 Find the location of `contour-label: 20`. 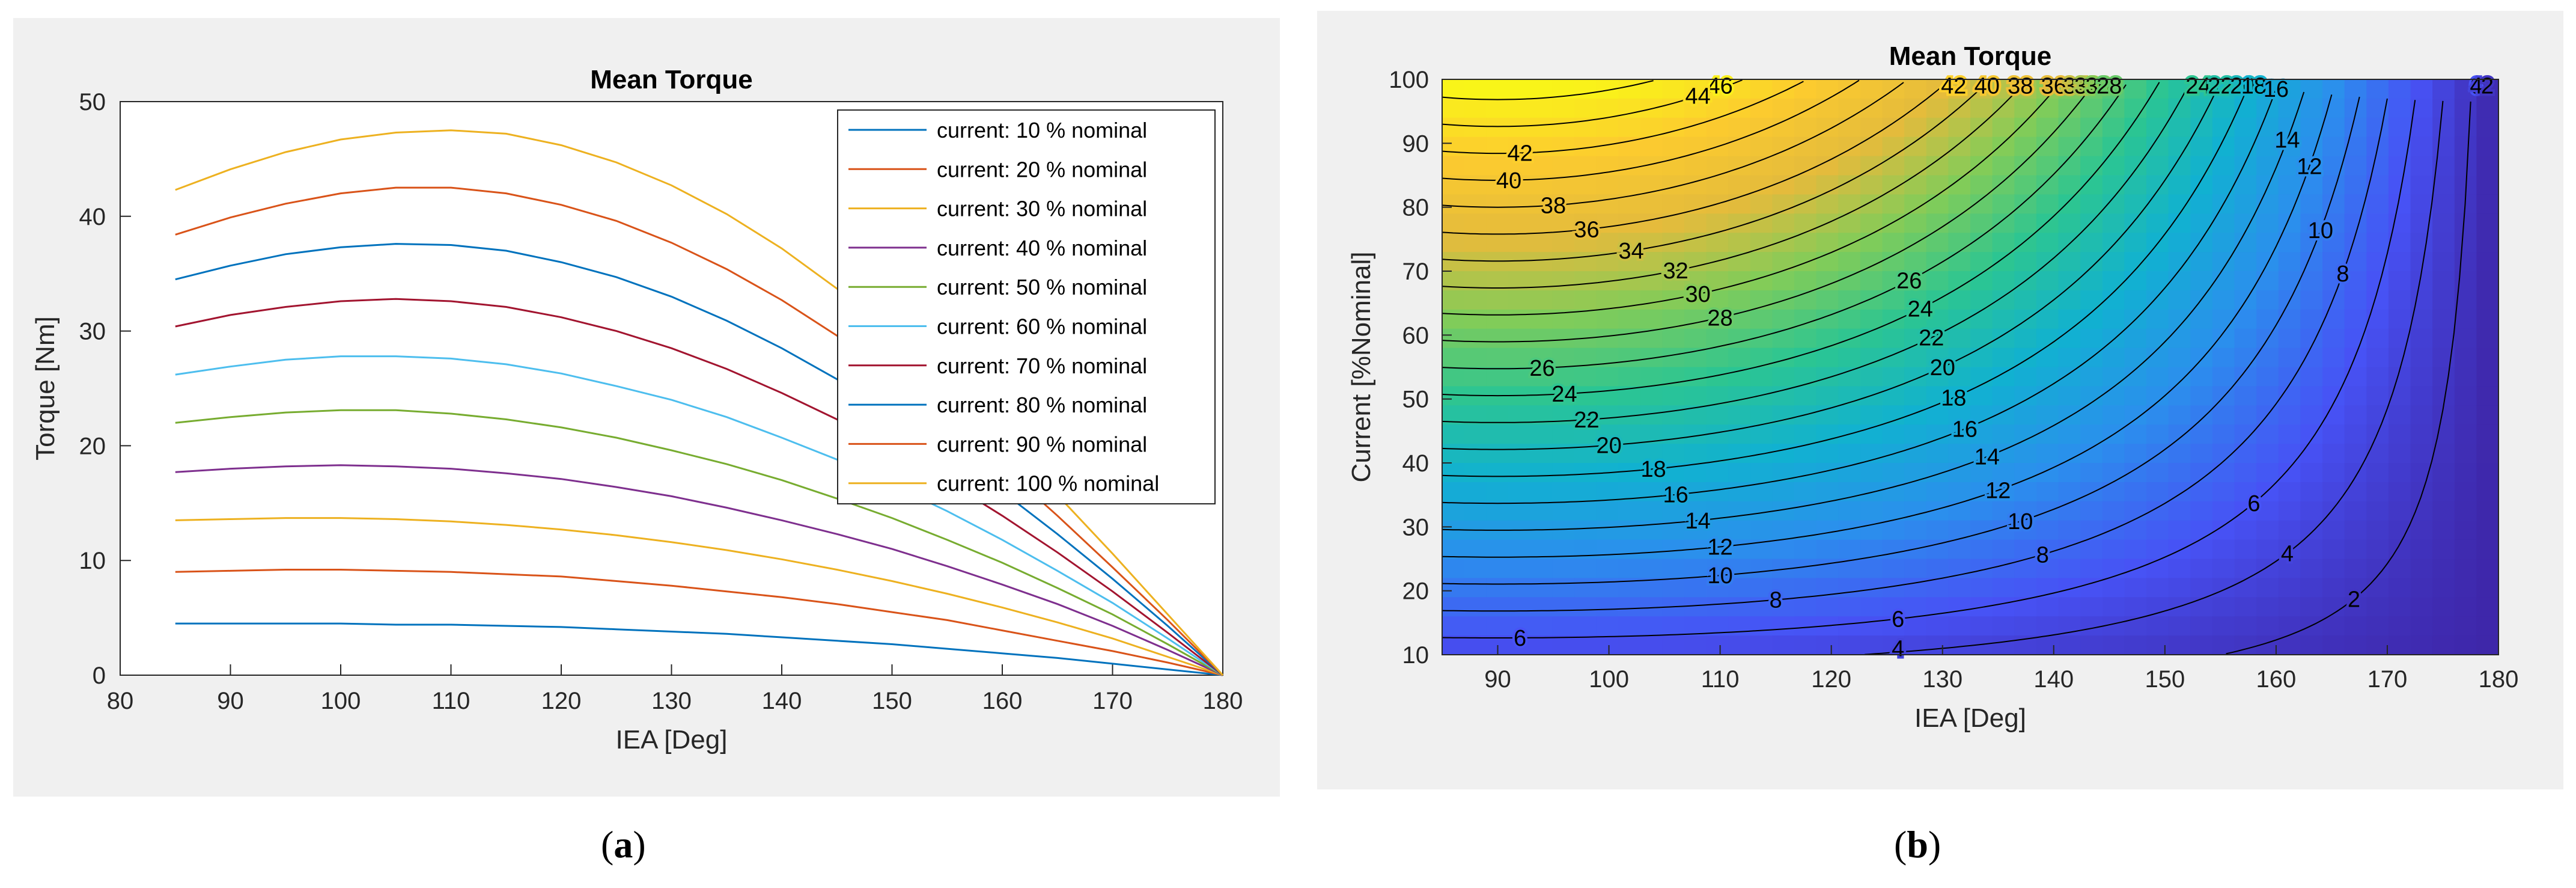

contour-label: 20 is located at coordinates (2242, 86).